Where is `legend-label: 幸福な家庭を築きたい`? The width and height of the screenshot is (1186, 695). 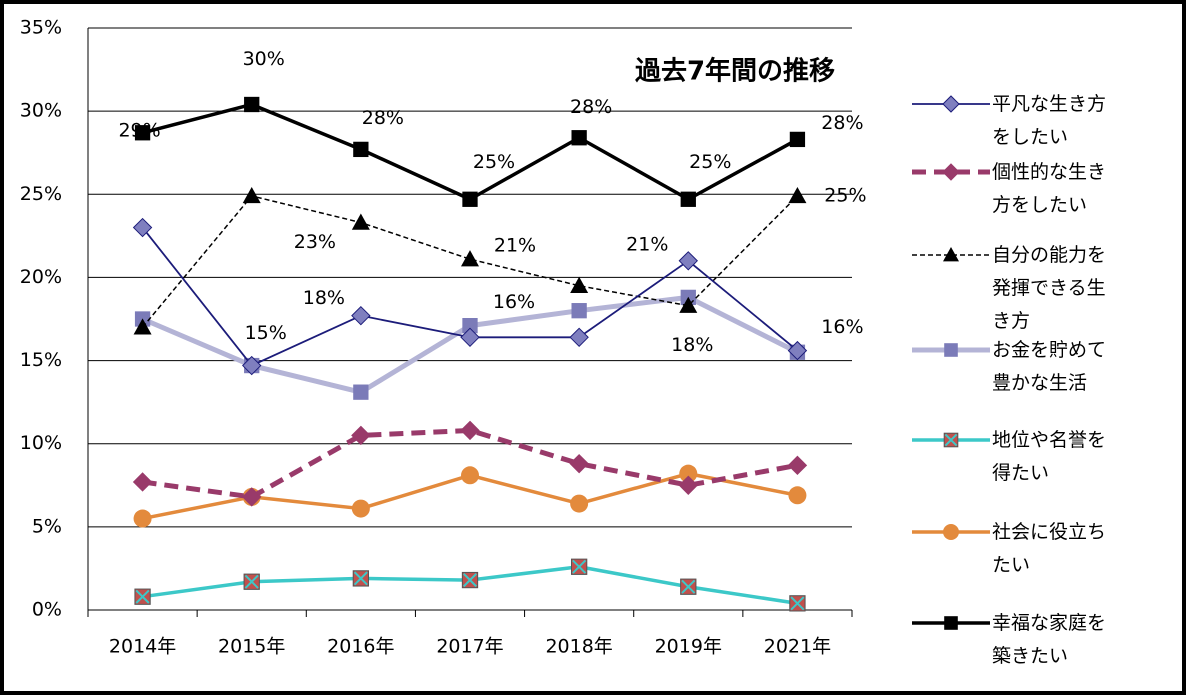 legend-label: 幸福な家庭を築きたい is located at coordinates (1049, 639).